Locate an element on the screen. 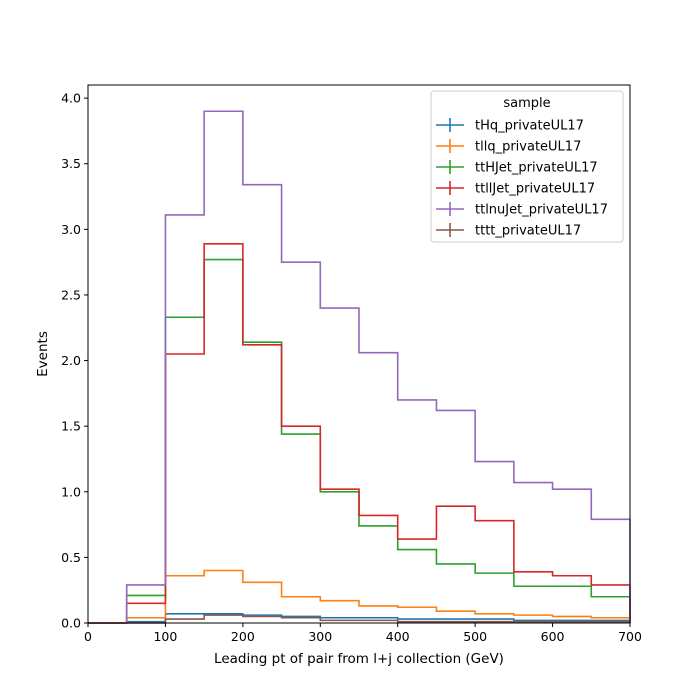 Image resolution: width=700 pixels, height=700 pixels. series-line-tllq_privateUL17 is located at coordinates (359, 596).